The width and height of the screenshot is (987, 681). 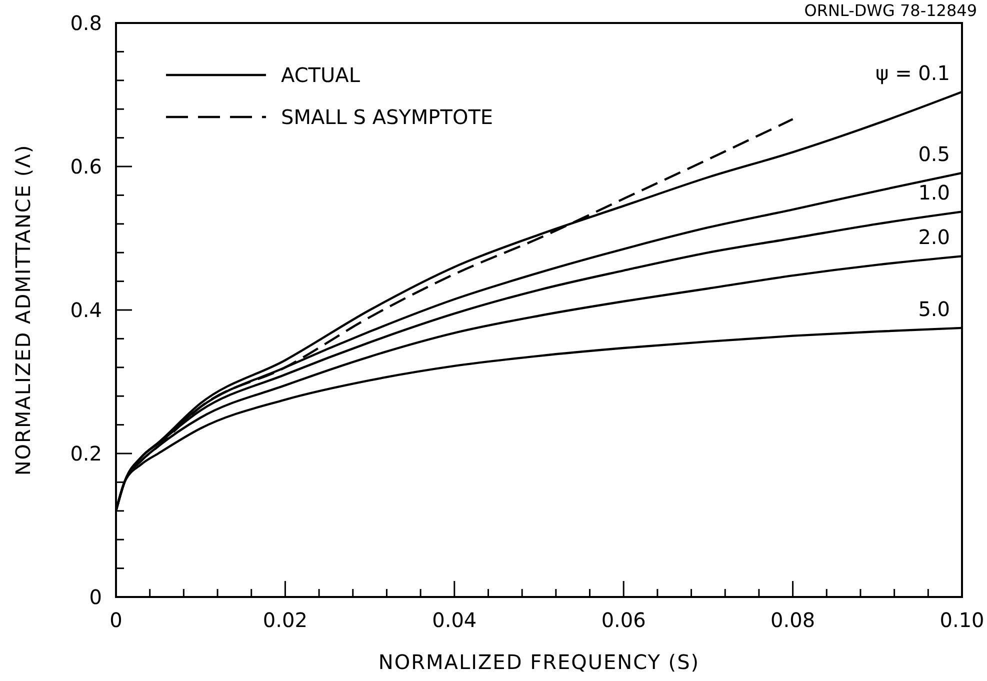 What do you see at coordinates (86, 310) in the screenshot?
I see `y-tick-label: 0.4` at bounding box center [86, 310].